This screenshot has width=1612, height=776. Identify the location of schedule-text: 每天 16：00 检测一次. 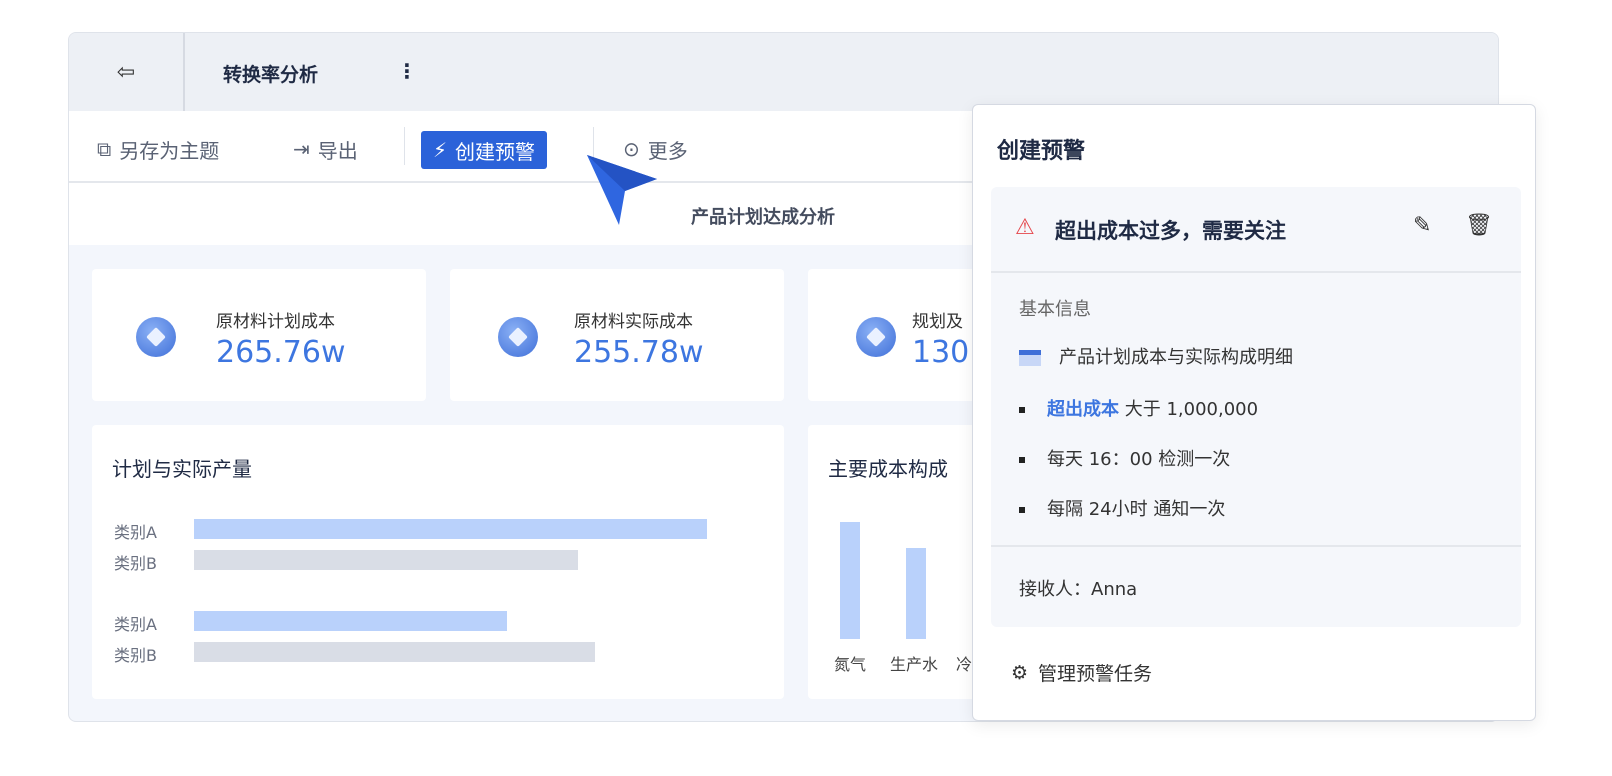
(1139, 459).